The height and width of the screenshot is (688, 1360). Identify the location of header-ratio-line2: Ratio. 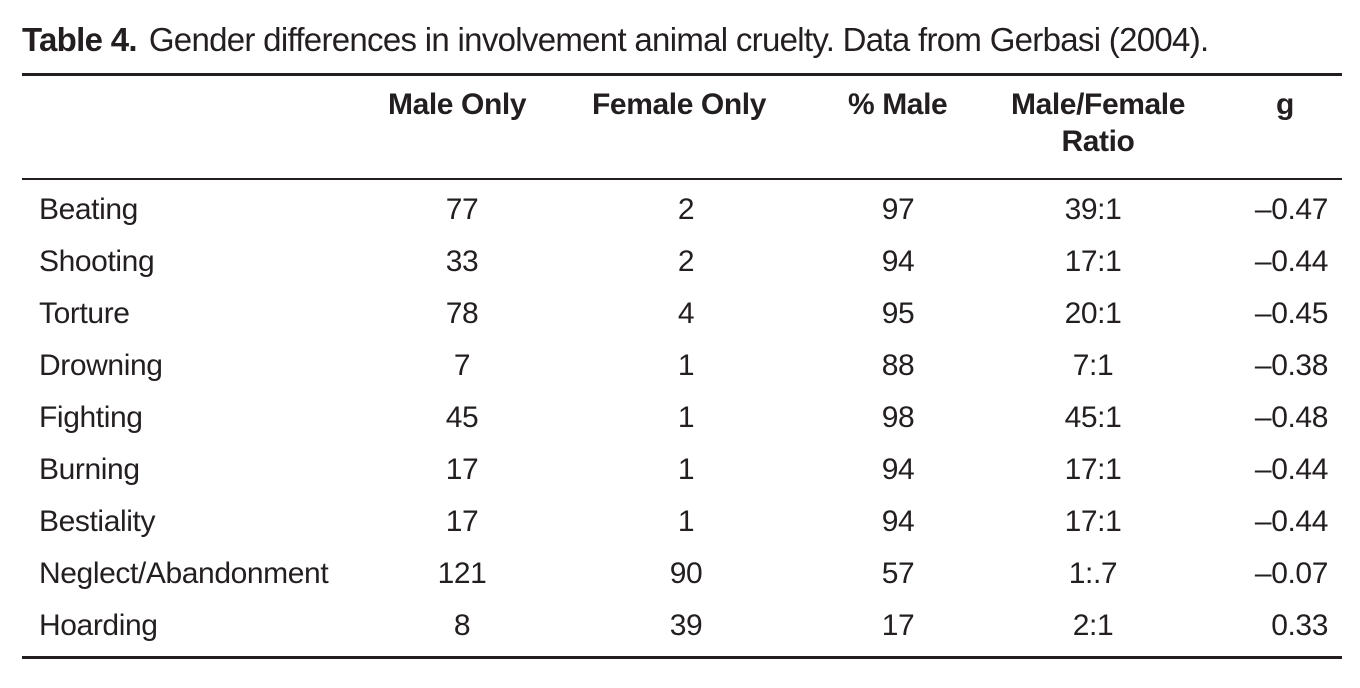
(1098, 141).